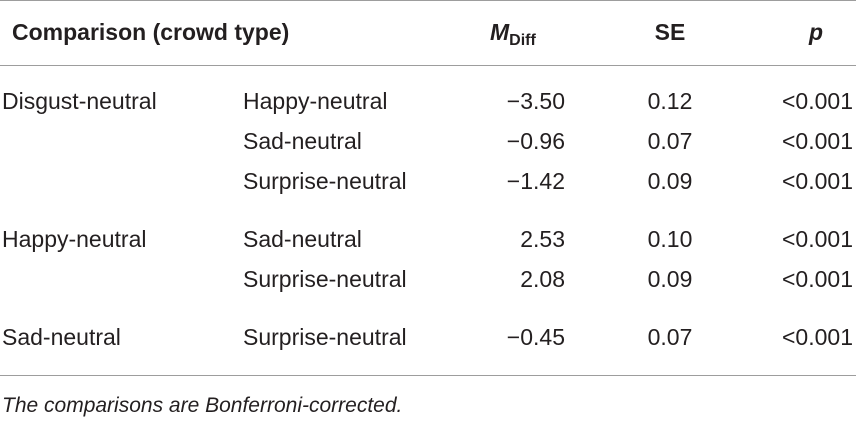  Describe the element at coordinates (816, 32) in the screenshot. I see `header-p: p` at that location.